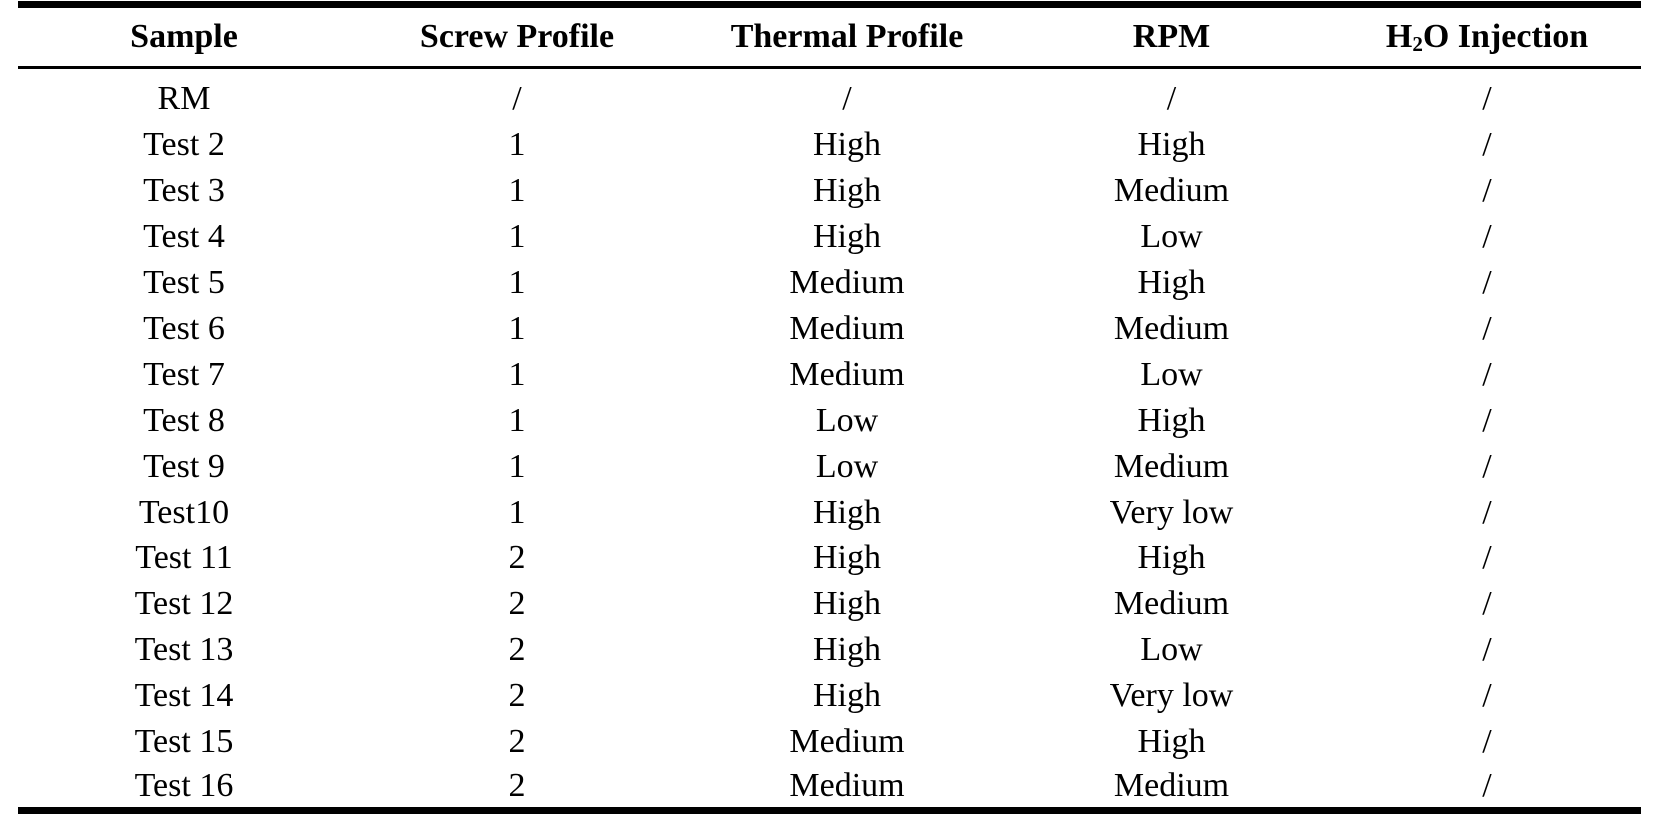 The image size is (1659, 831). I want to click on table-row: Test 13 2 High Low /, so click(829, 650).